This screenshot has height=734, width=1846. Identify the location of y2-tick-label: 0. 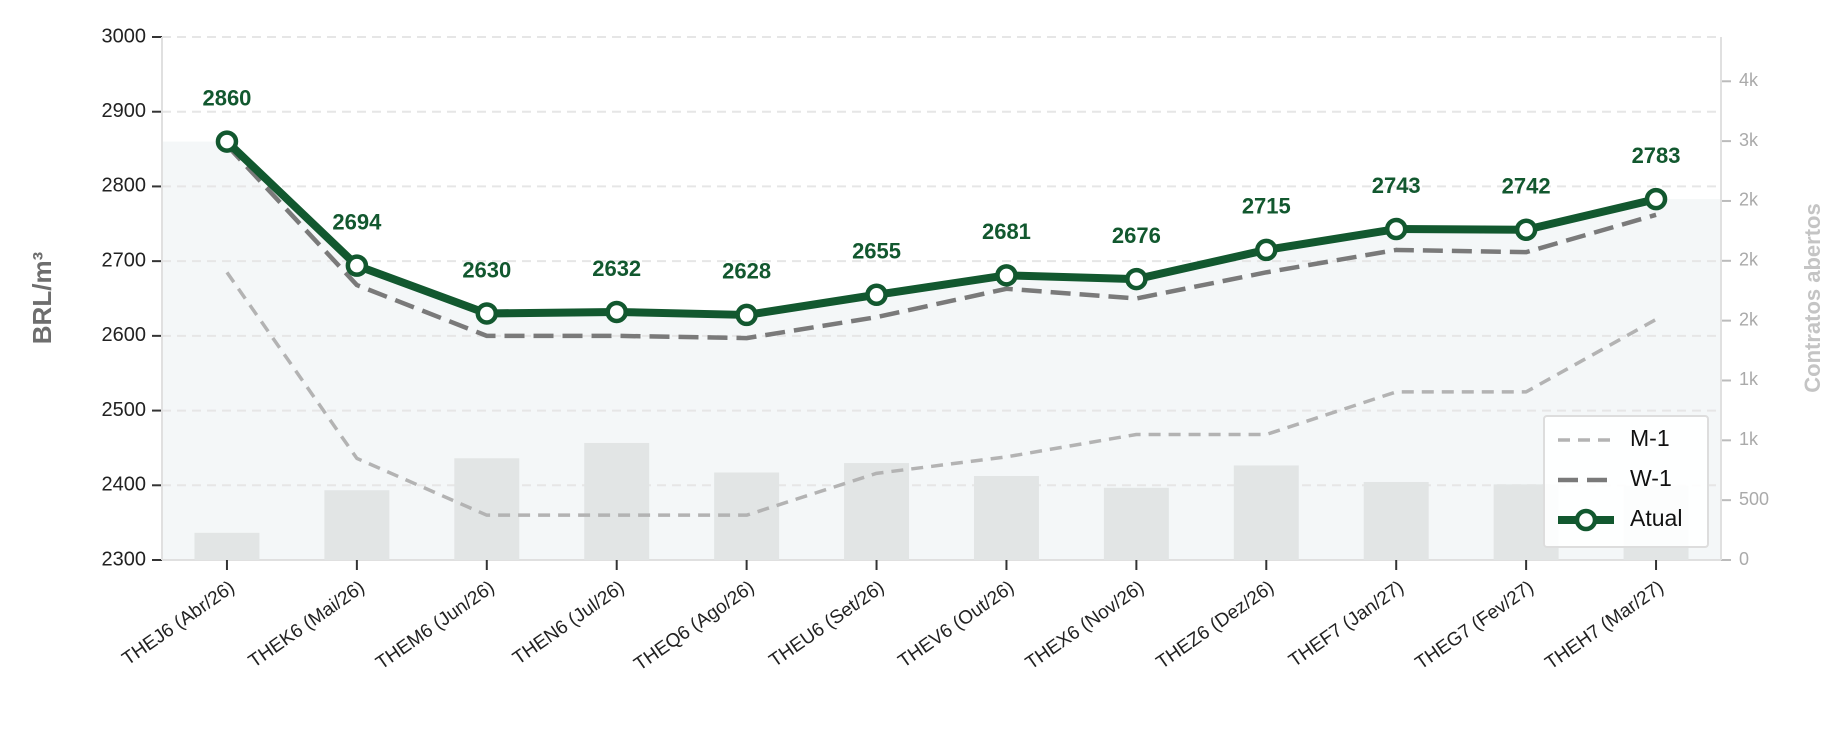
(1744, 559).